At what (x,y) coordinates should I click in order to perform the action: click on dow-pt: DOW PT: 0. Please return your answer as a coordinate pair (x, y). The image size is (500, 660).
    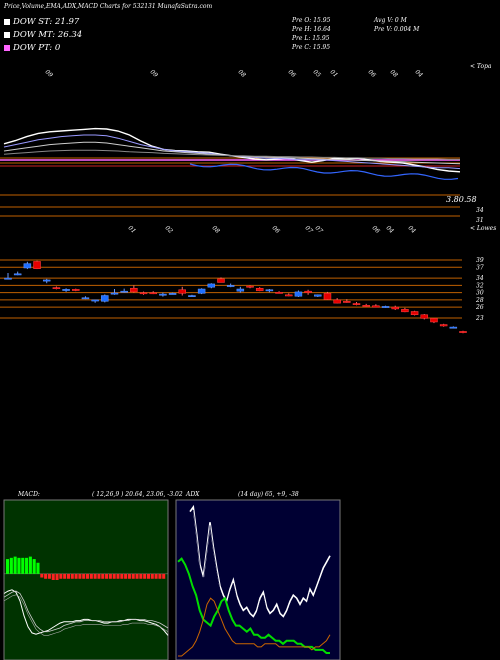
    Looking at the image, I should click on (32, 48).